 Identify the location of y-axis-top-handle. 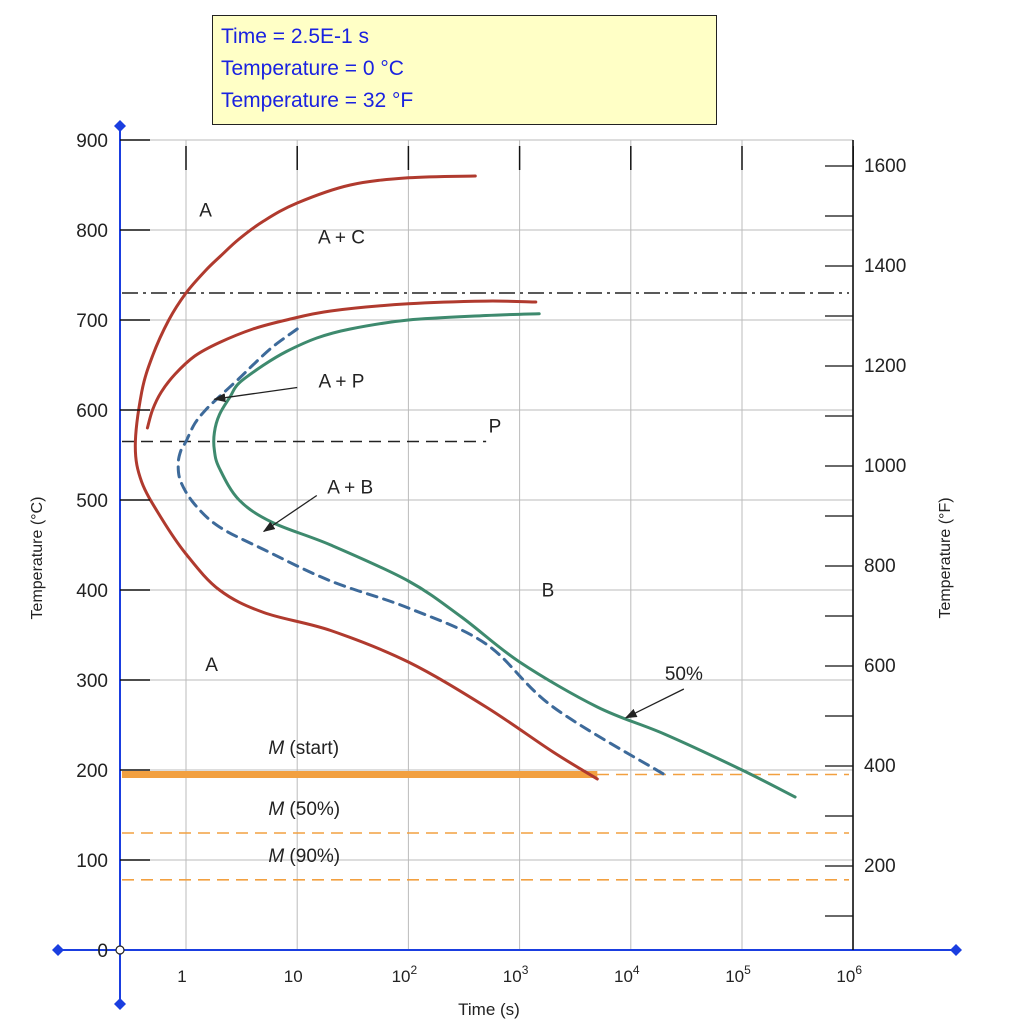
(120, 126).